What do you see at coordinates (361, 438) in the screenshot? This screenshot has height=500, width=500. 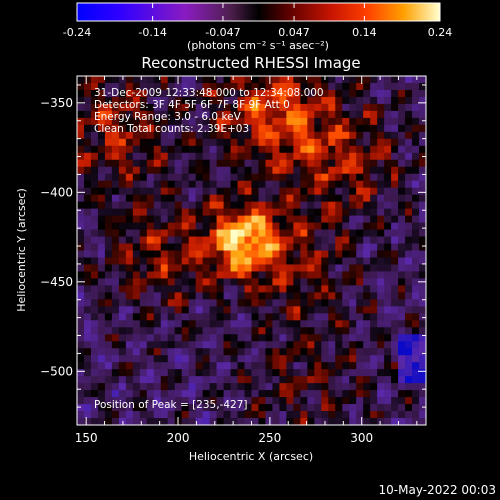 I see `x-tick-label: 300` at bounding box center [361, 438].